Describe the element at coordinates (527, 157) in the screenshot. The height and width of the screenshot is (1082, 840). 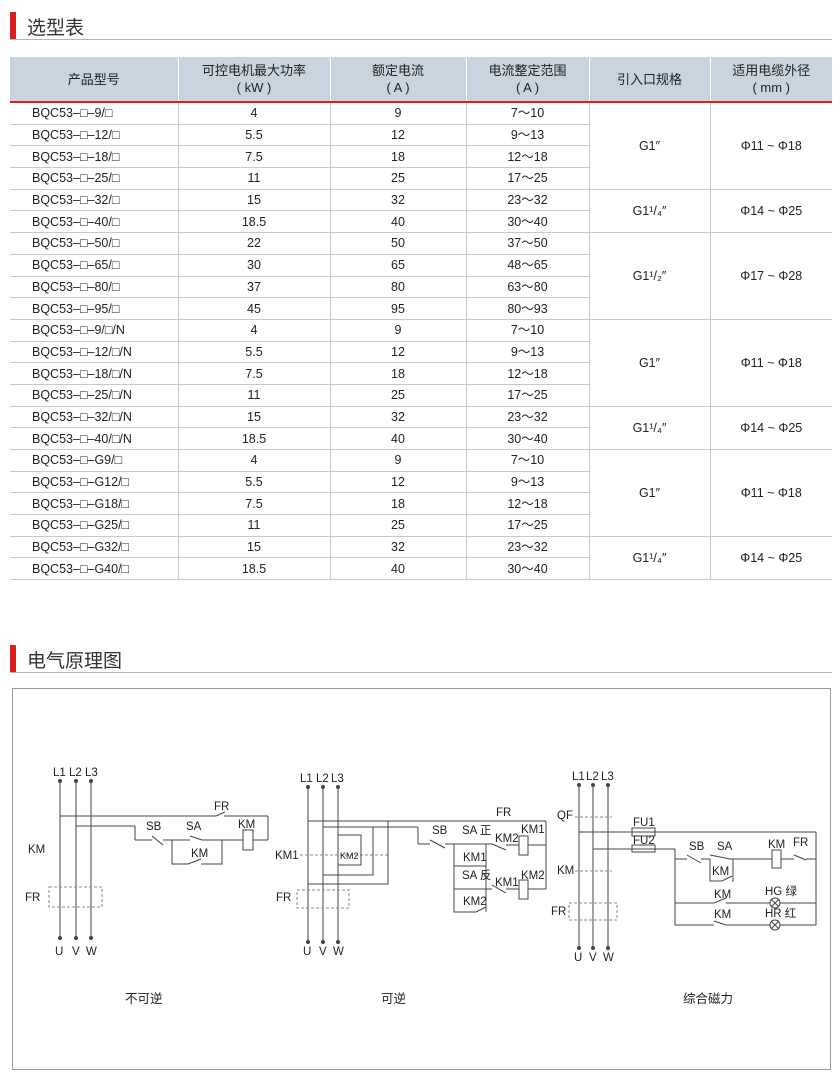
I see `cell-setting-range: 12～18` at that location.